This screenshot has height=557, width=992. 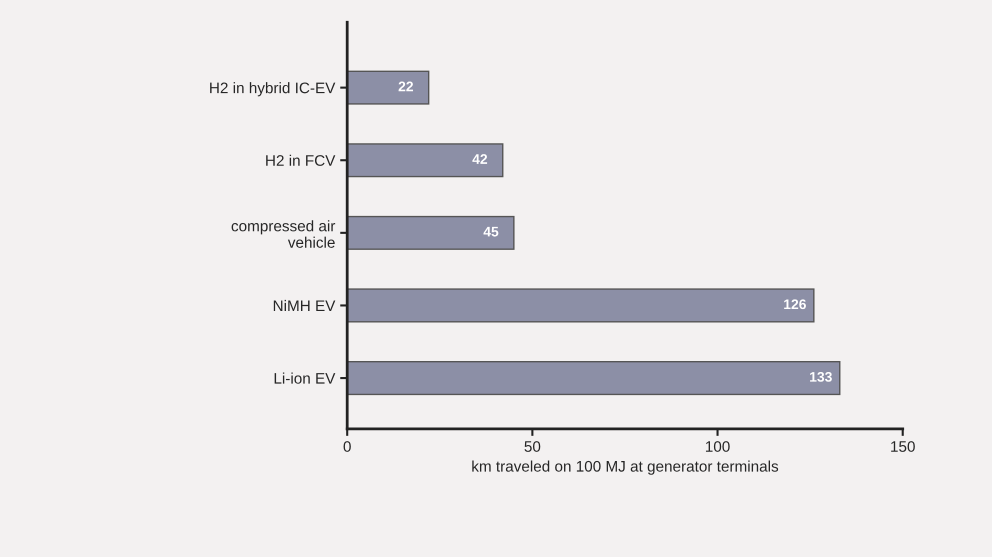 I want to click on data-label: 126, so click(x=795, y=304).